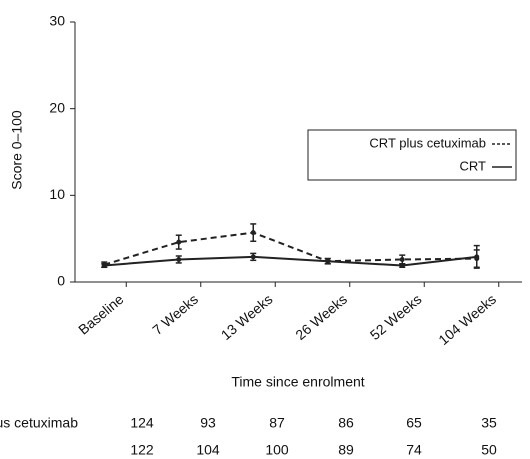 Image resolution: width=530 pixels, height=459 pixels. What do you see at coordinates (473, 165) in the screenshot?
I see `legend-label: CRT` at bounding box center [473, 165].